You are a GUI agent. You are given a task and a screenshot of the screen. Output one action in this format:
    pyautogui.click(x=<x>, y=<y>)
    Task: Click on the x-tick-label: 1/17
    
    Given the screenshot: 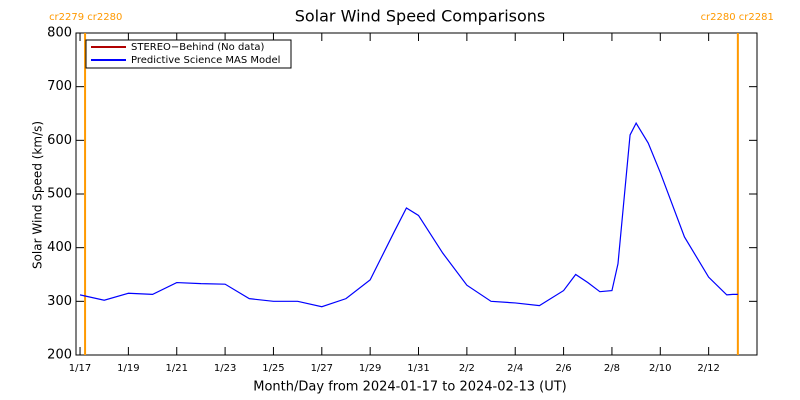 What is the action you would take?
    pyautogui.click(x=80, y=368)
    